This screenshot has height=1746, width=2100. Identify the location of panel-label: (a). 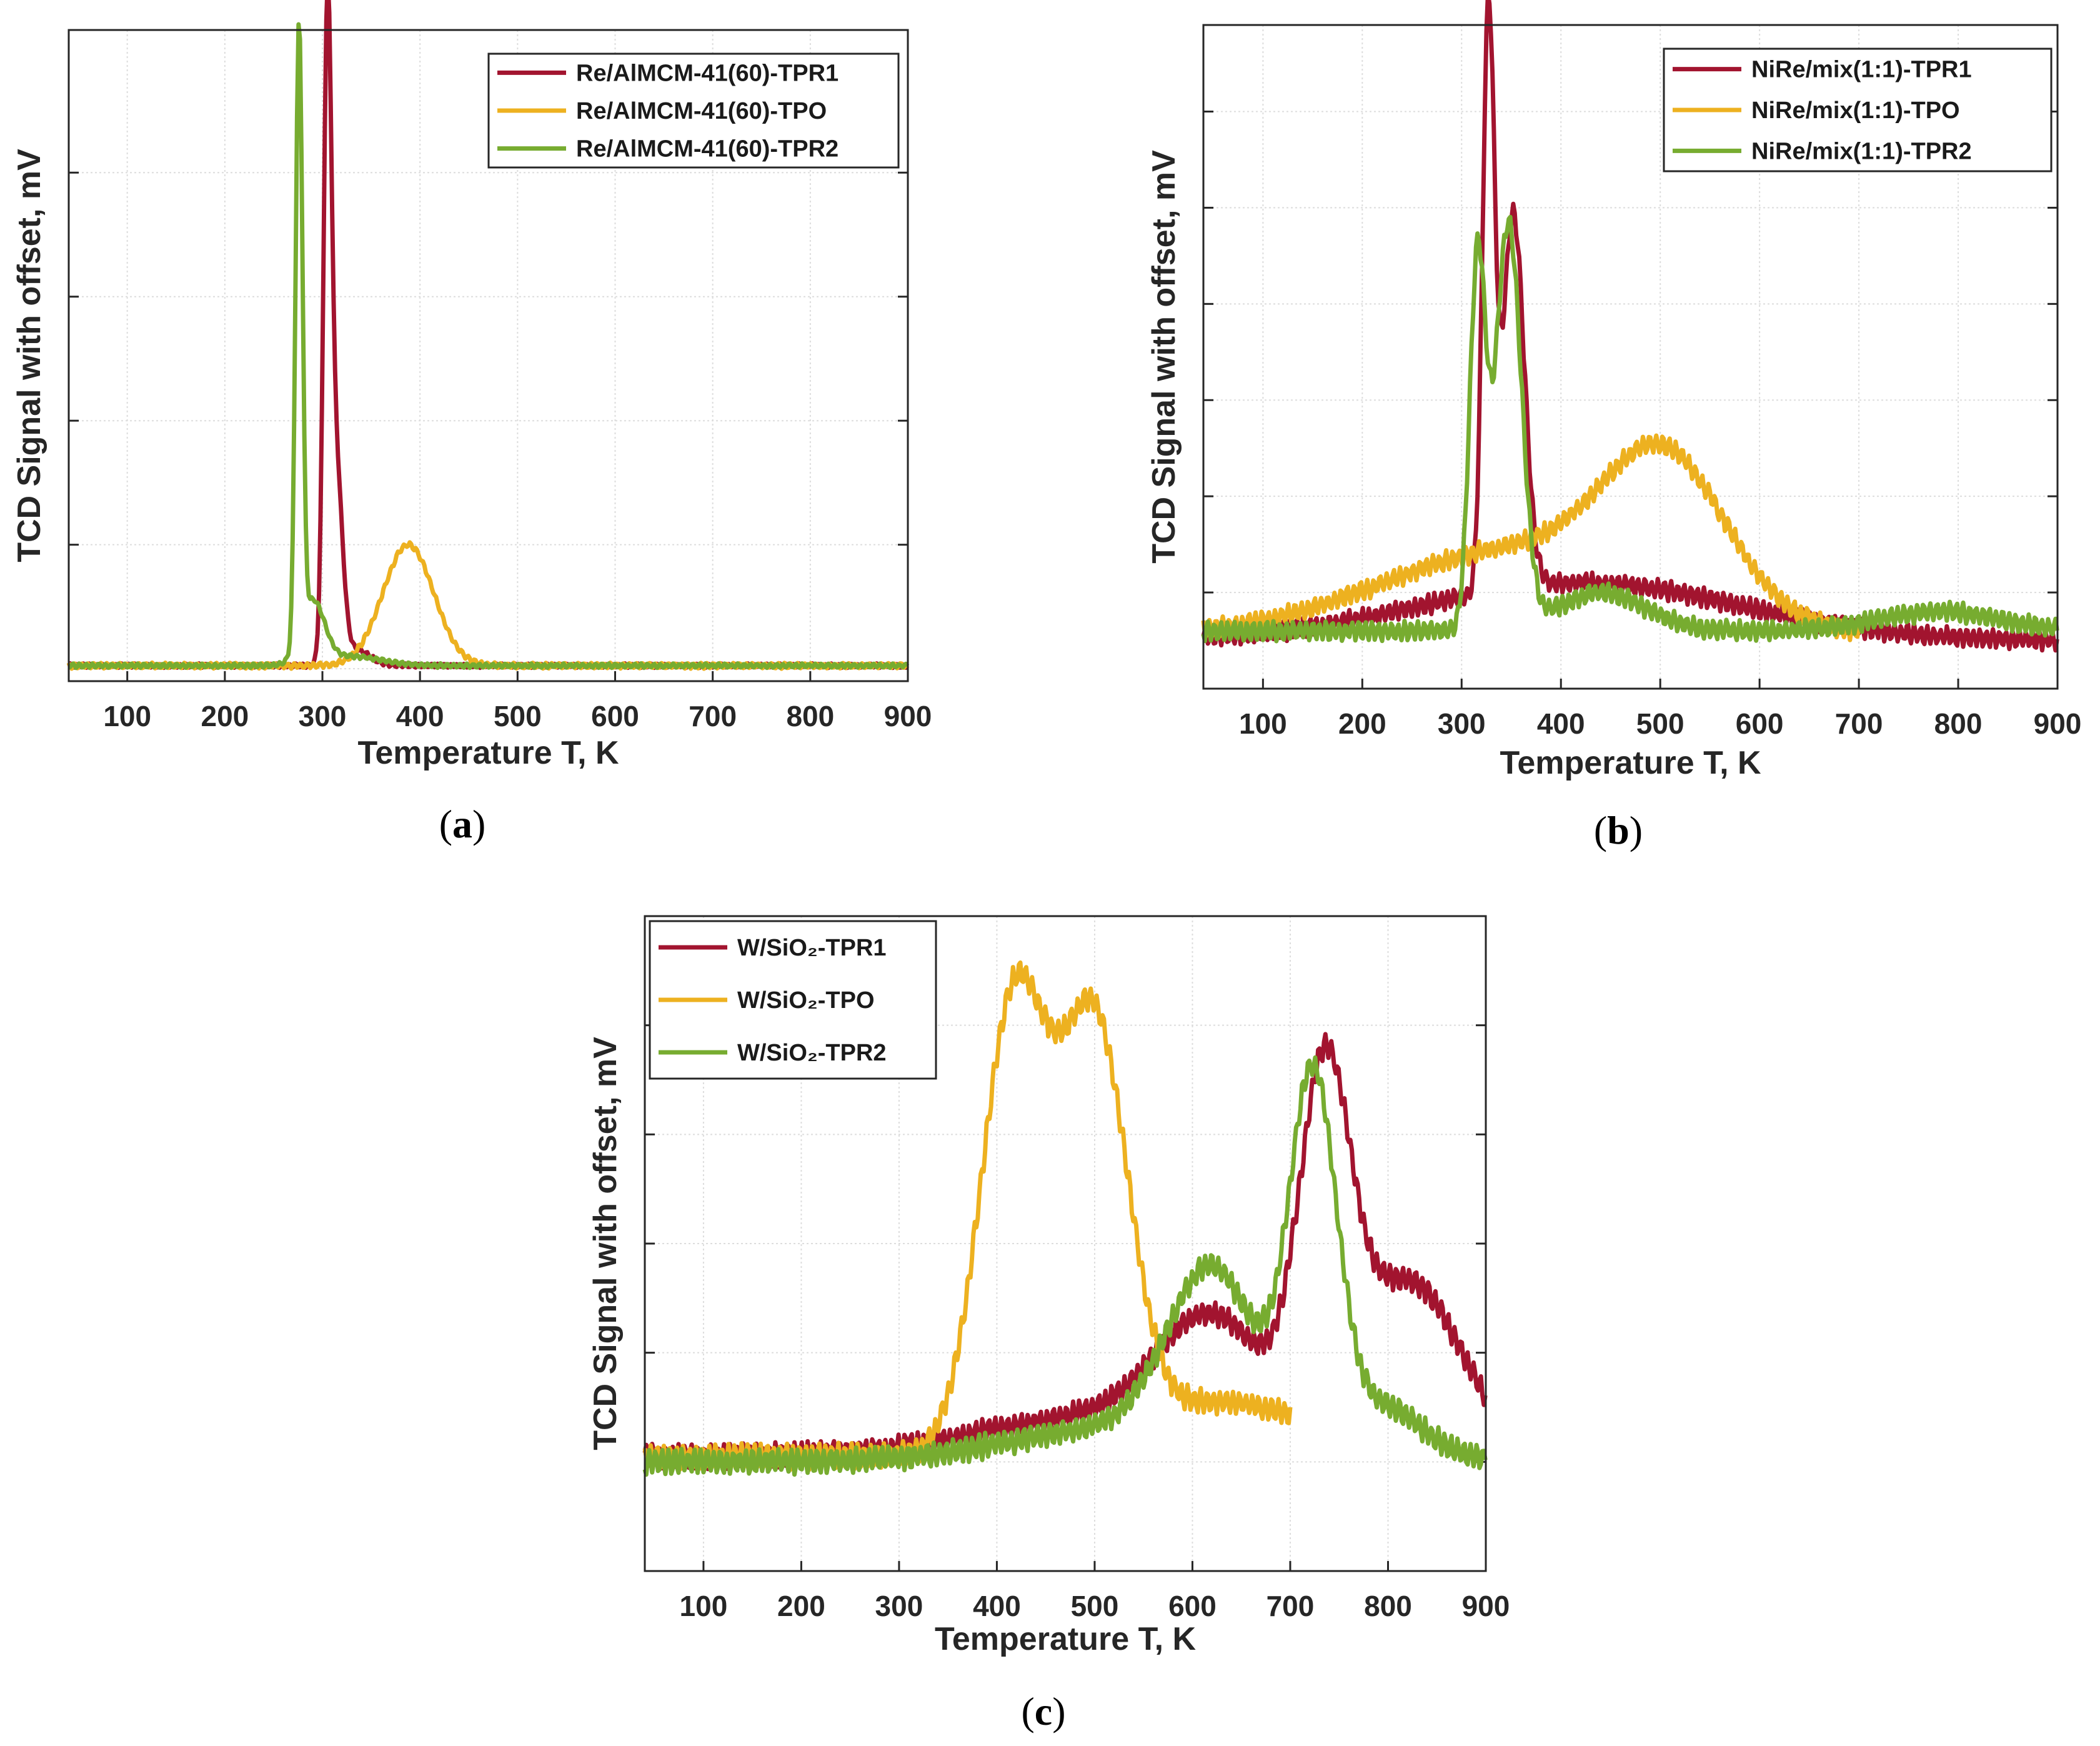
(462, 824).